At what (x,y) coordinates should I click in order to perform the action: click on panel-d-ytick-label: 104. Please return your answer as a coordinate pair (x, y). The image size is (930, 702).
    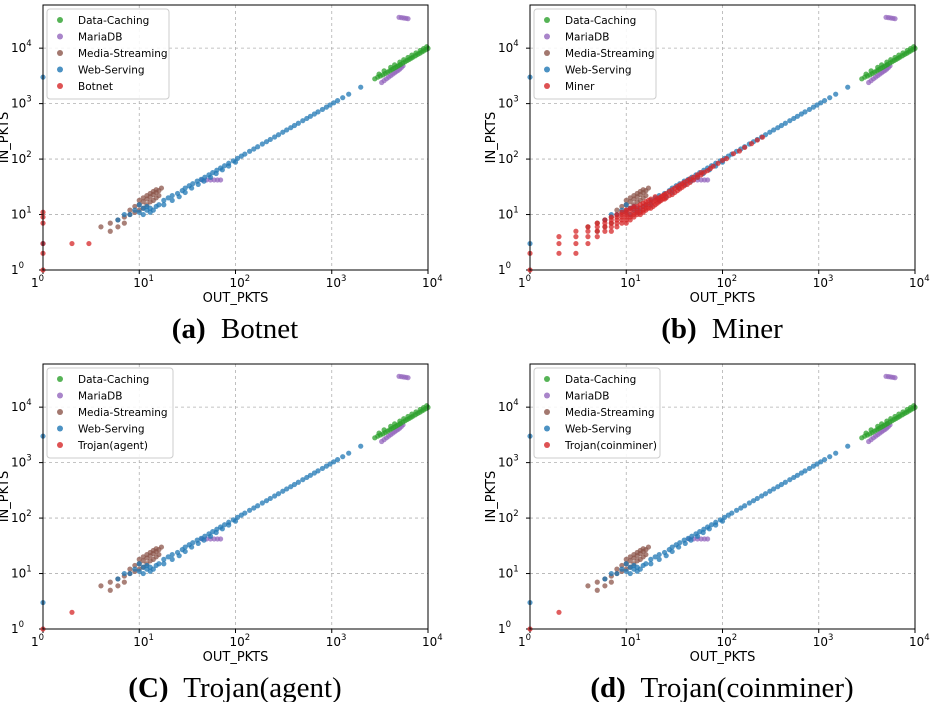
    Looking at the image, I should click on (508, 406).